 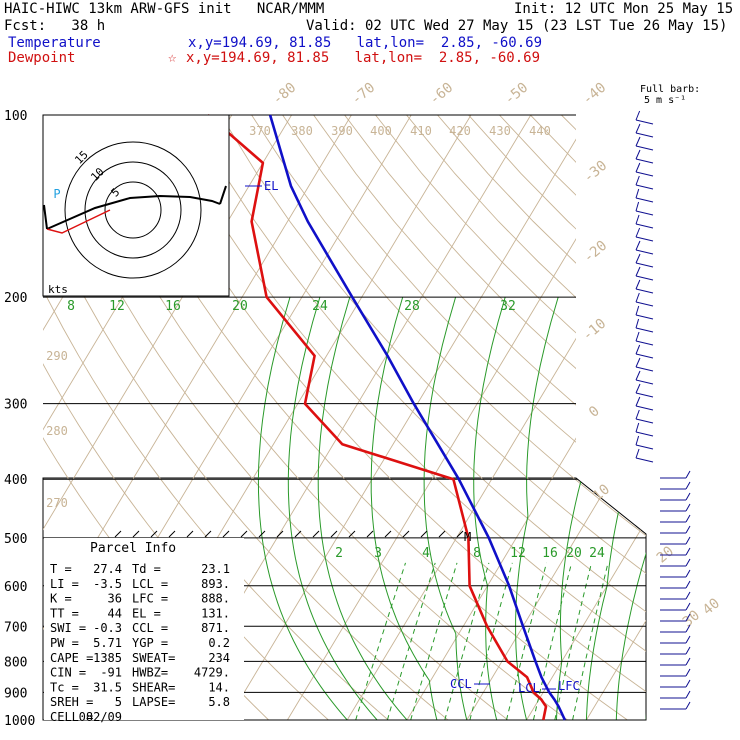 What do you see at coordinates (150, 584) in the screenshot?
I see `parcel-field-label: LCL =` at bounding box center [150, 584].